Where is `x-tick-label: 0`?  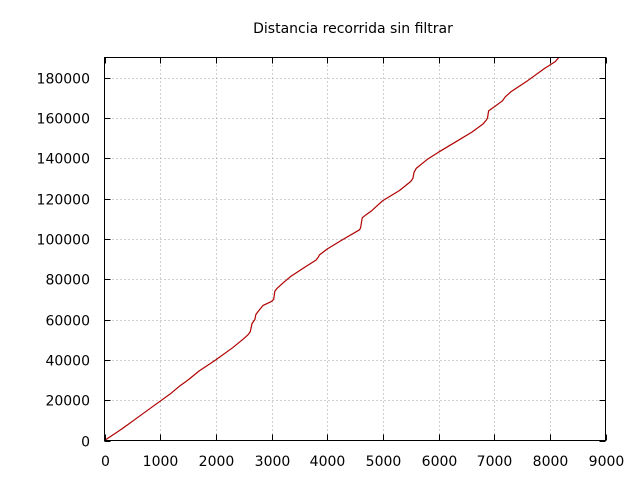
x-tick-label: 0 is located at coordinates (105, 462).